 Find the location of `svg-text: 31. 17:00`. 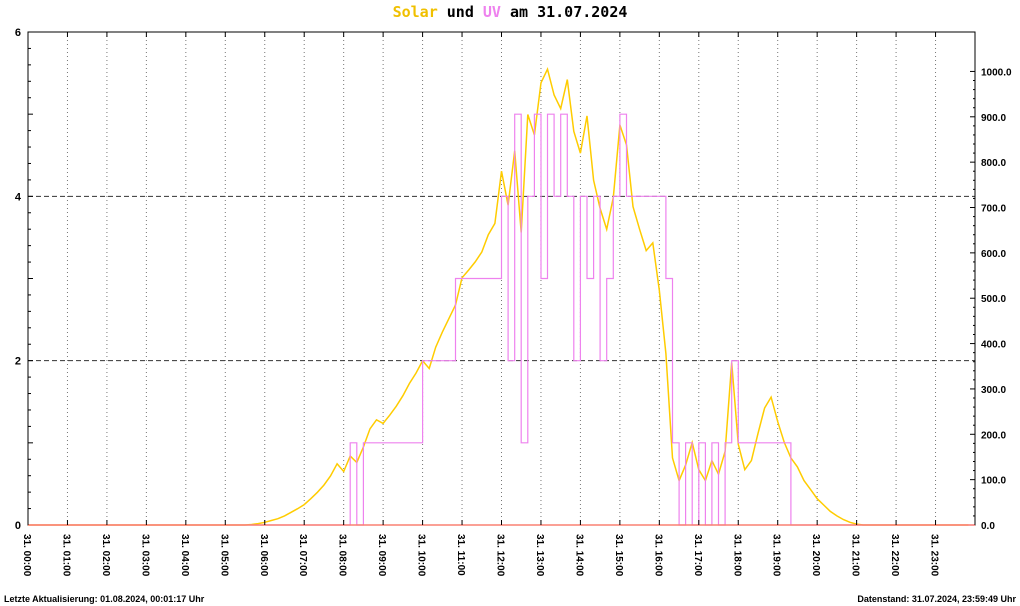

svg-text: 31. 17:00 is located at coordinates (697, 555).